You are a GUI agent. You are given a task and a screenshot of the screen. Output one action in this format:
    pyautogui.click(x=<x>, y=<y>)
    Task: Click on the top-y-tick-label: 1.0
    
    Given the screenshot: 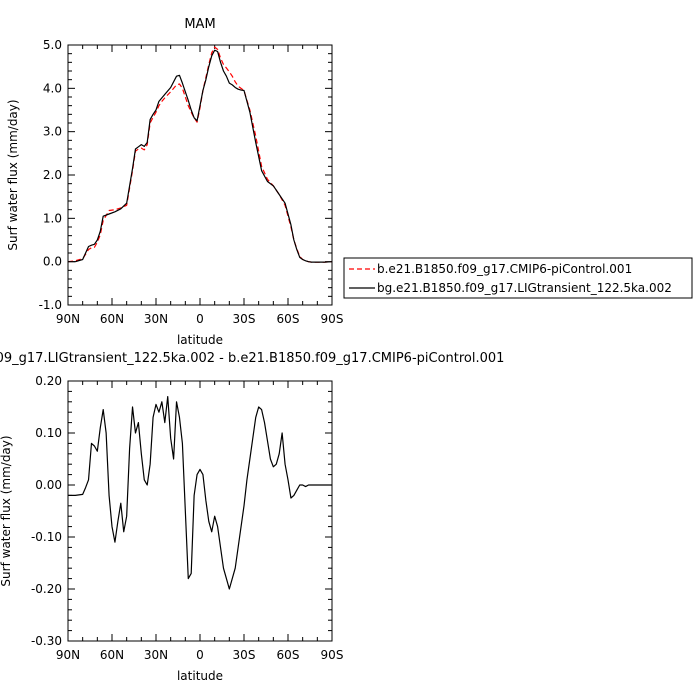 What is the action you would take?
    pyautogui.click(x=52, y=218)
    